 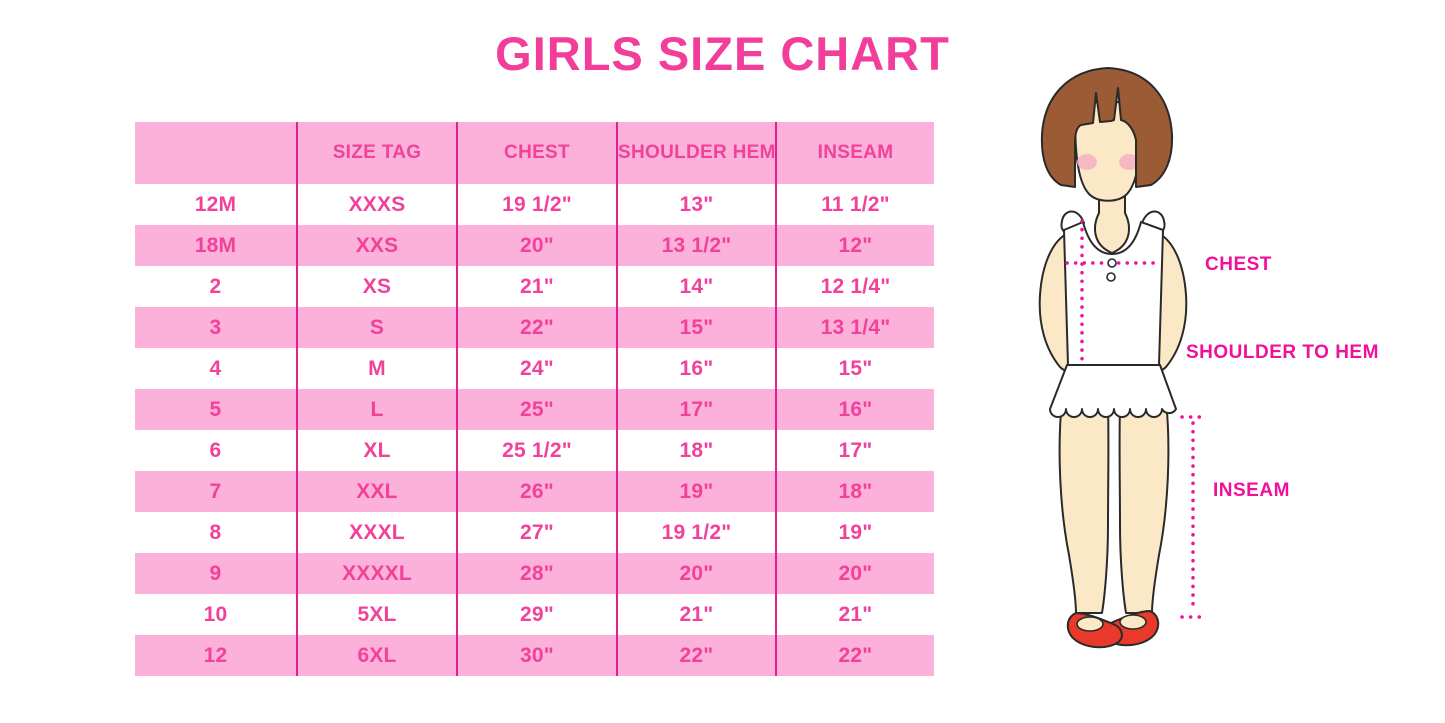 I want to click on column-header: INSEAM, so click(x=854, y=153).